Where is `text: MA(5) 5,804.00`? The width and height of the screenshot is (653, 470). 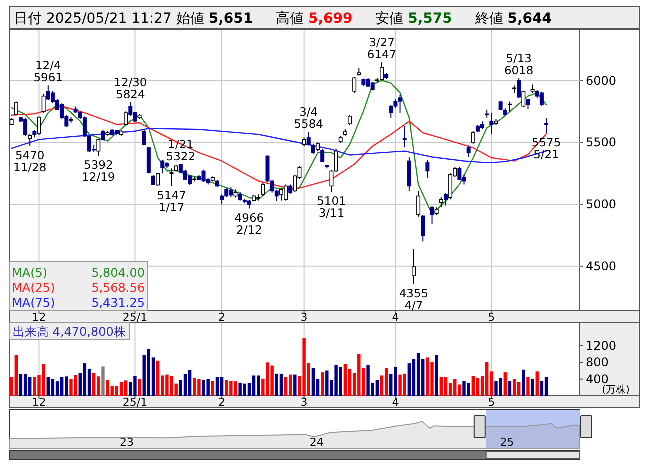 text: MA(5) 5,804.00 is located at coordinates (78, 273).